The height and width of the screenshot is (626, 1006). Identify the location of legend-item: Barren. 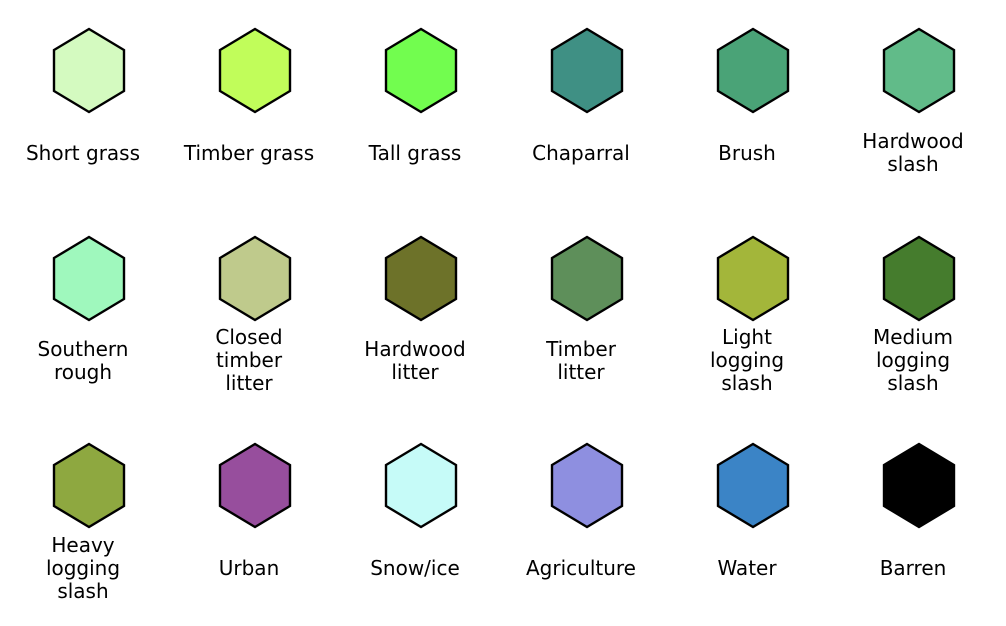
(913, 518).